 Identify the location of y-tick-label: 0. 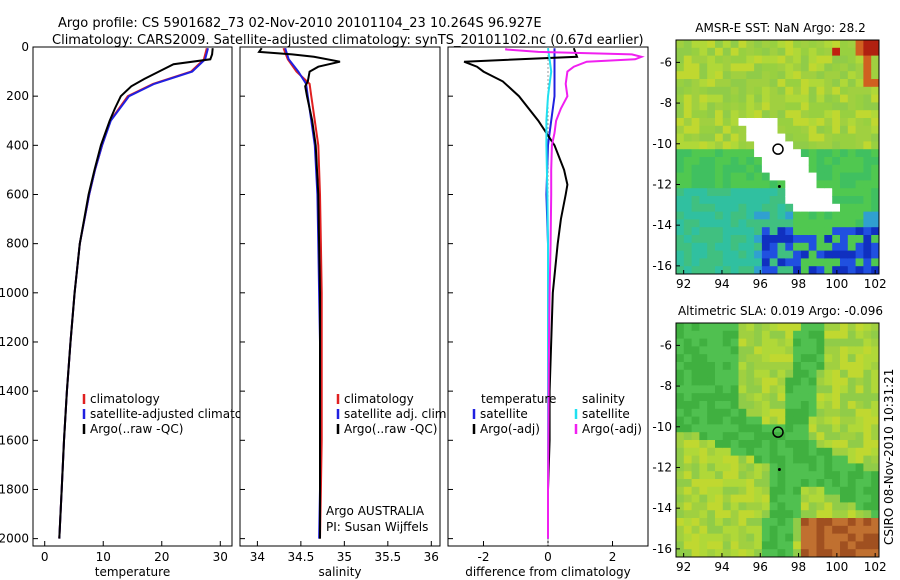
(25, 47).